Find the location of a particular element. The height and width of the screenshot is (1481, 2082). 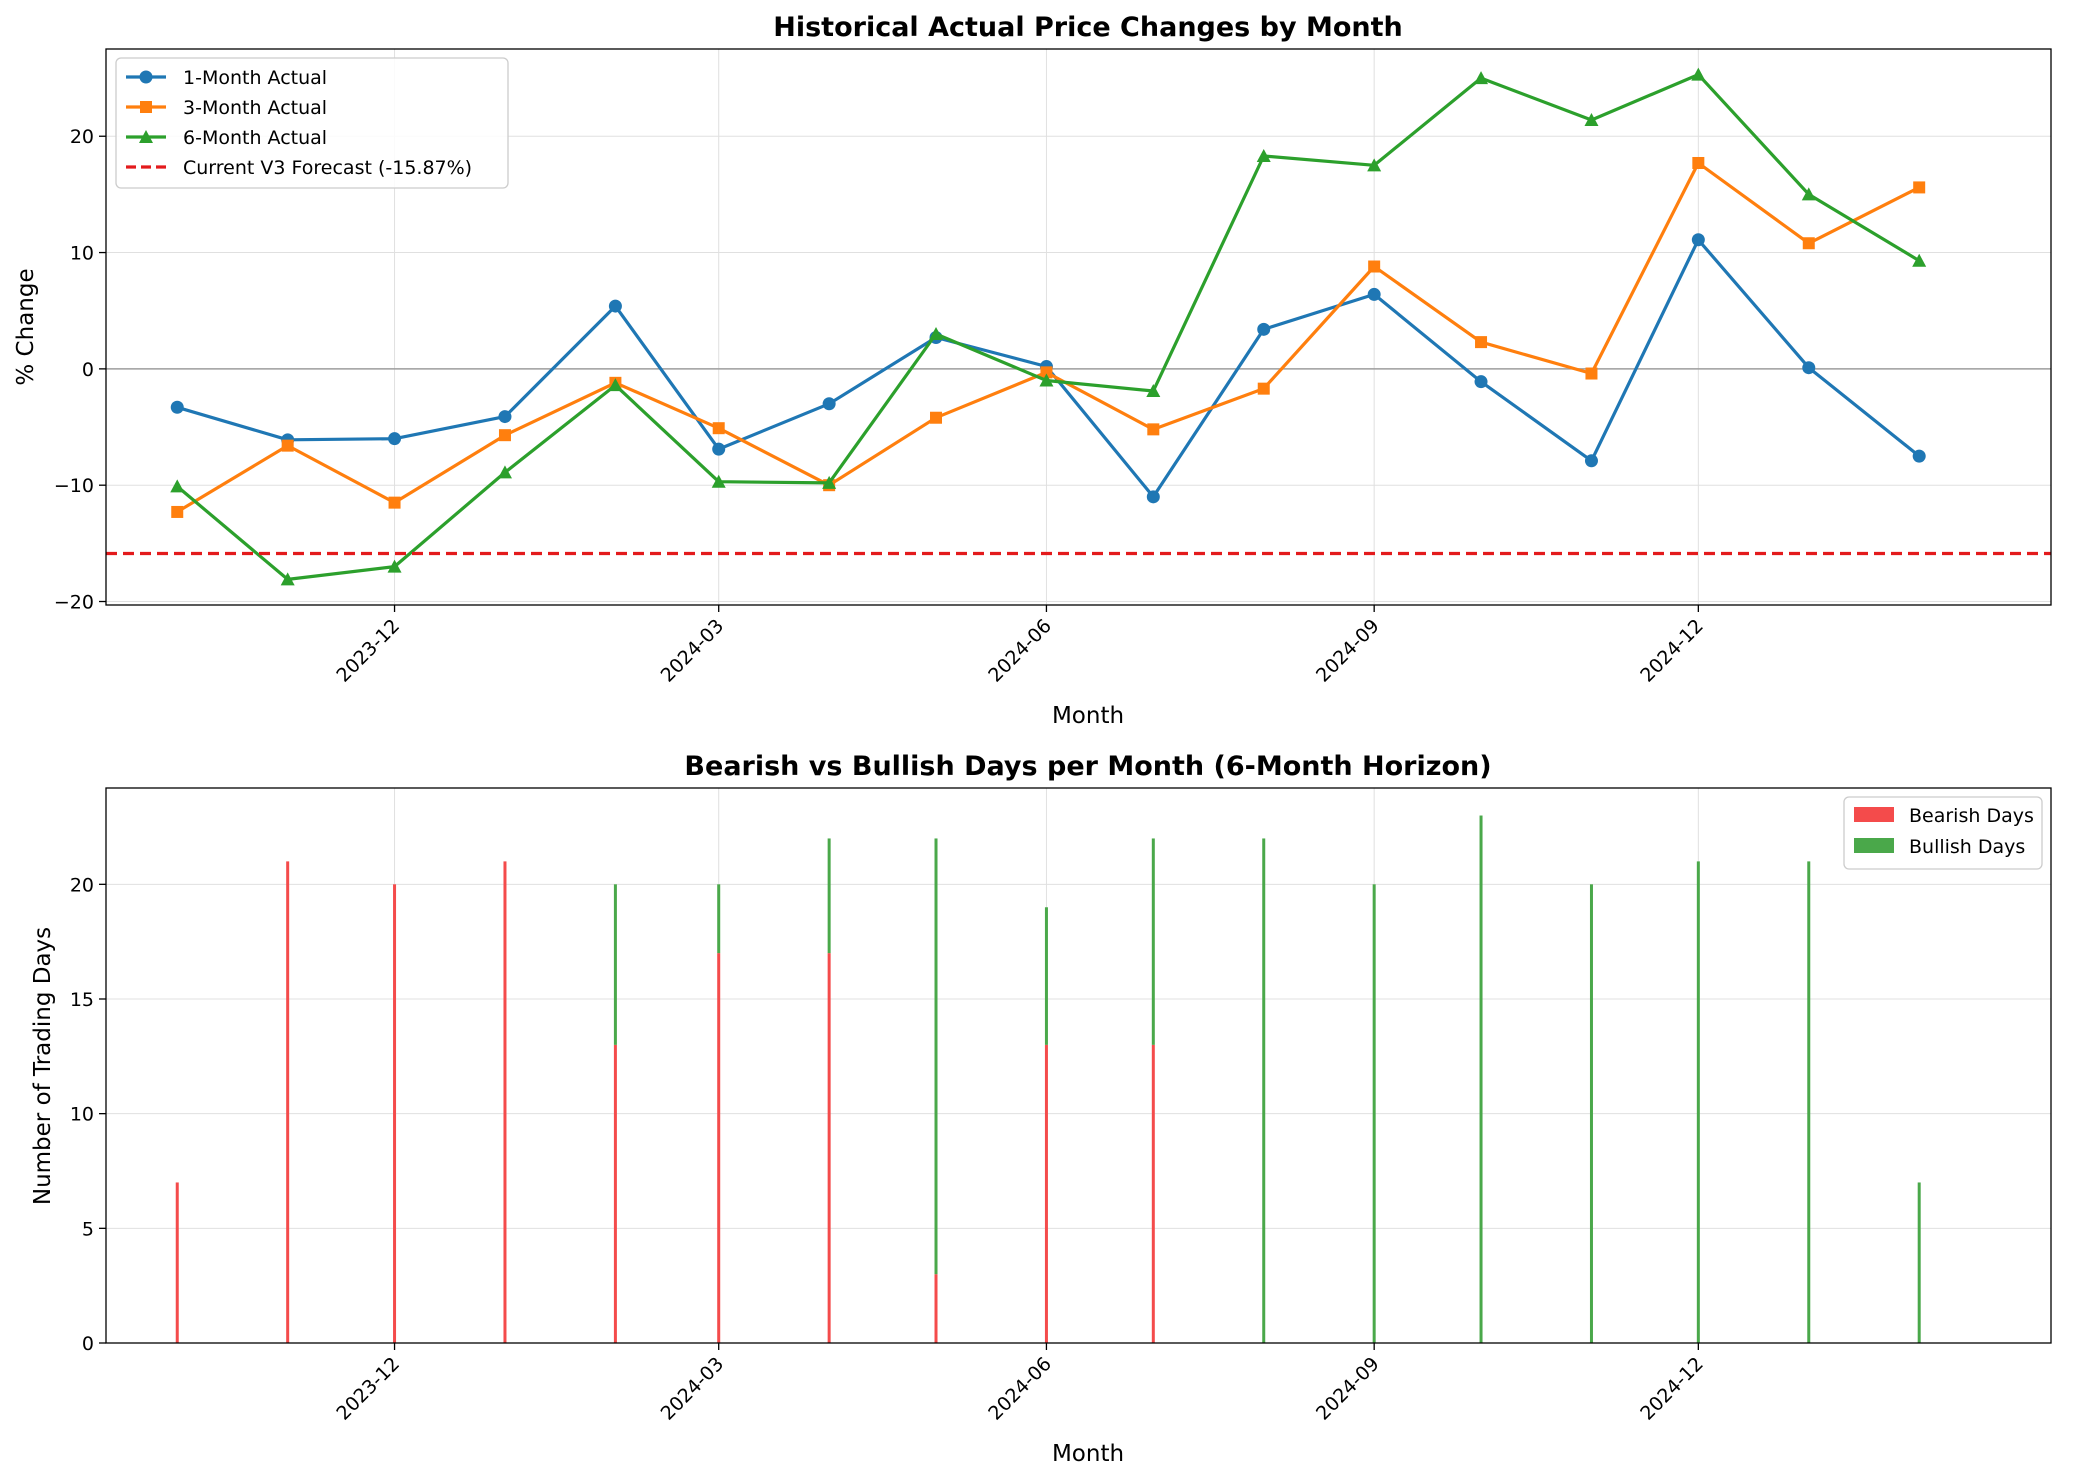

legend-marker-6-month is located at coordinates (146, 136).